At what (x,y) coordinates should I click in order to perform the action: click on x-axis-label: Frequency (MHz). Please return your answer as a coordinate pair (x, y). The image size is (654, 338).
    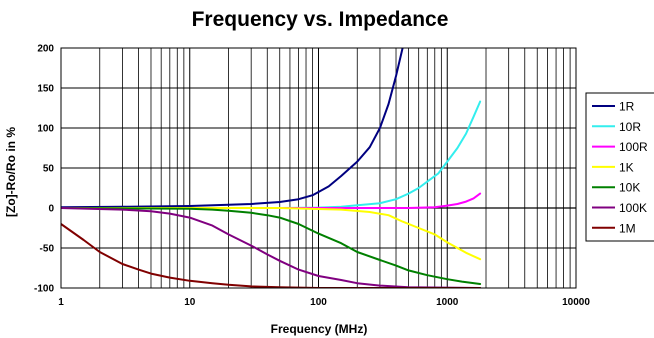
    Looking at the image, I should click on (319, 329).